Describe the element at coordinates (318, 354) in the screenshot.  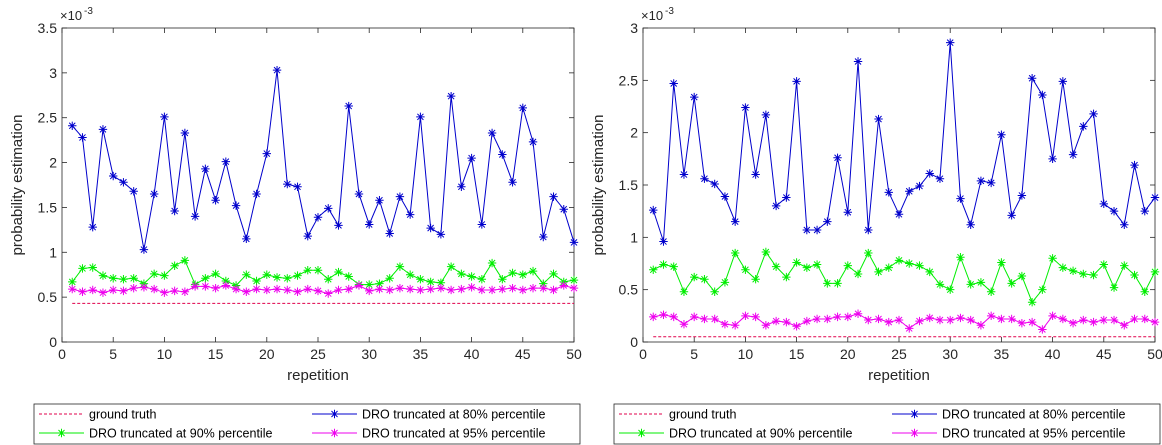
I see `x-tick-label: 25` at that location.